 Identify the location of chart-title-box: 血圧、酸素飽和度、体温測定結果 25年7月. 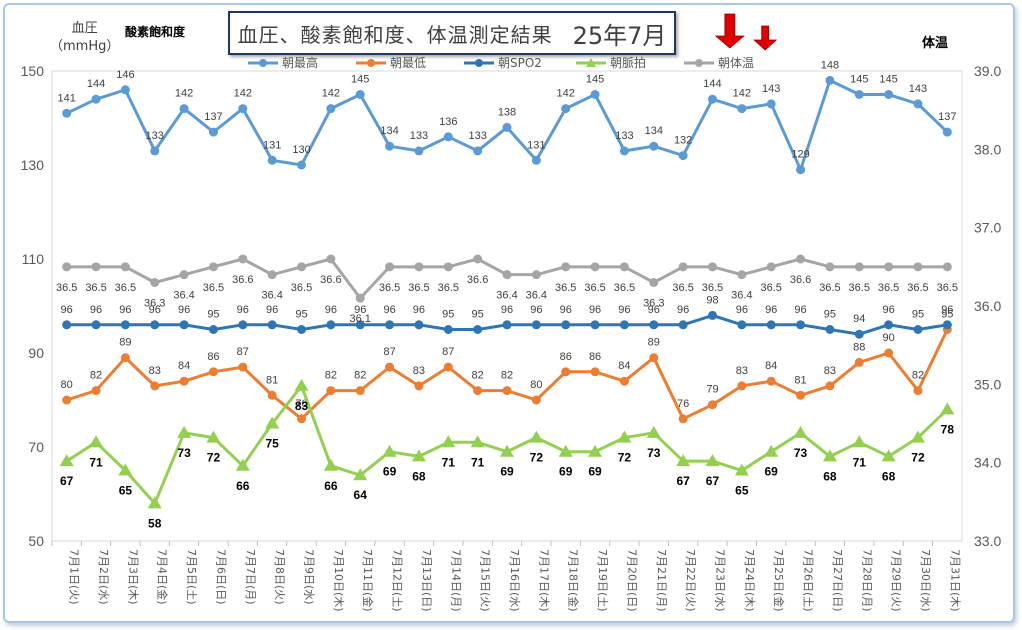
(452, 33).